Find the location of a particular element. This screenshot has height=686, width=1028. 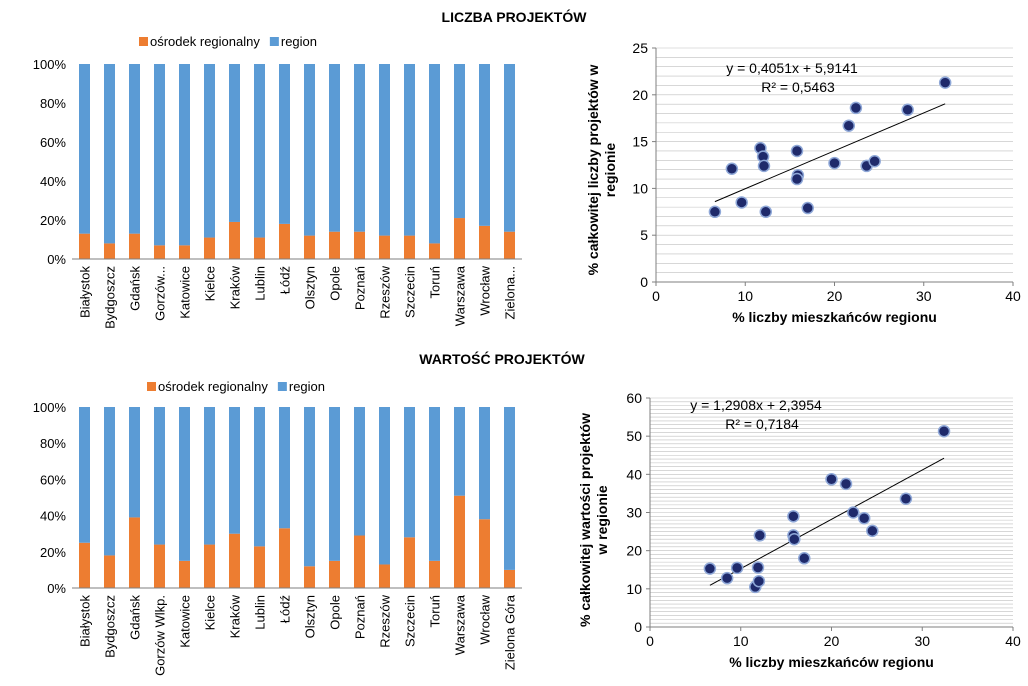

value-scatter-x-tick-label: 0 is located at coordinates (650, 641).